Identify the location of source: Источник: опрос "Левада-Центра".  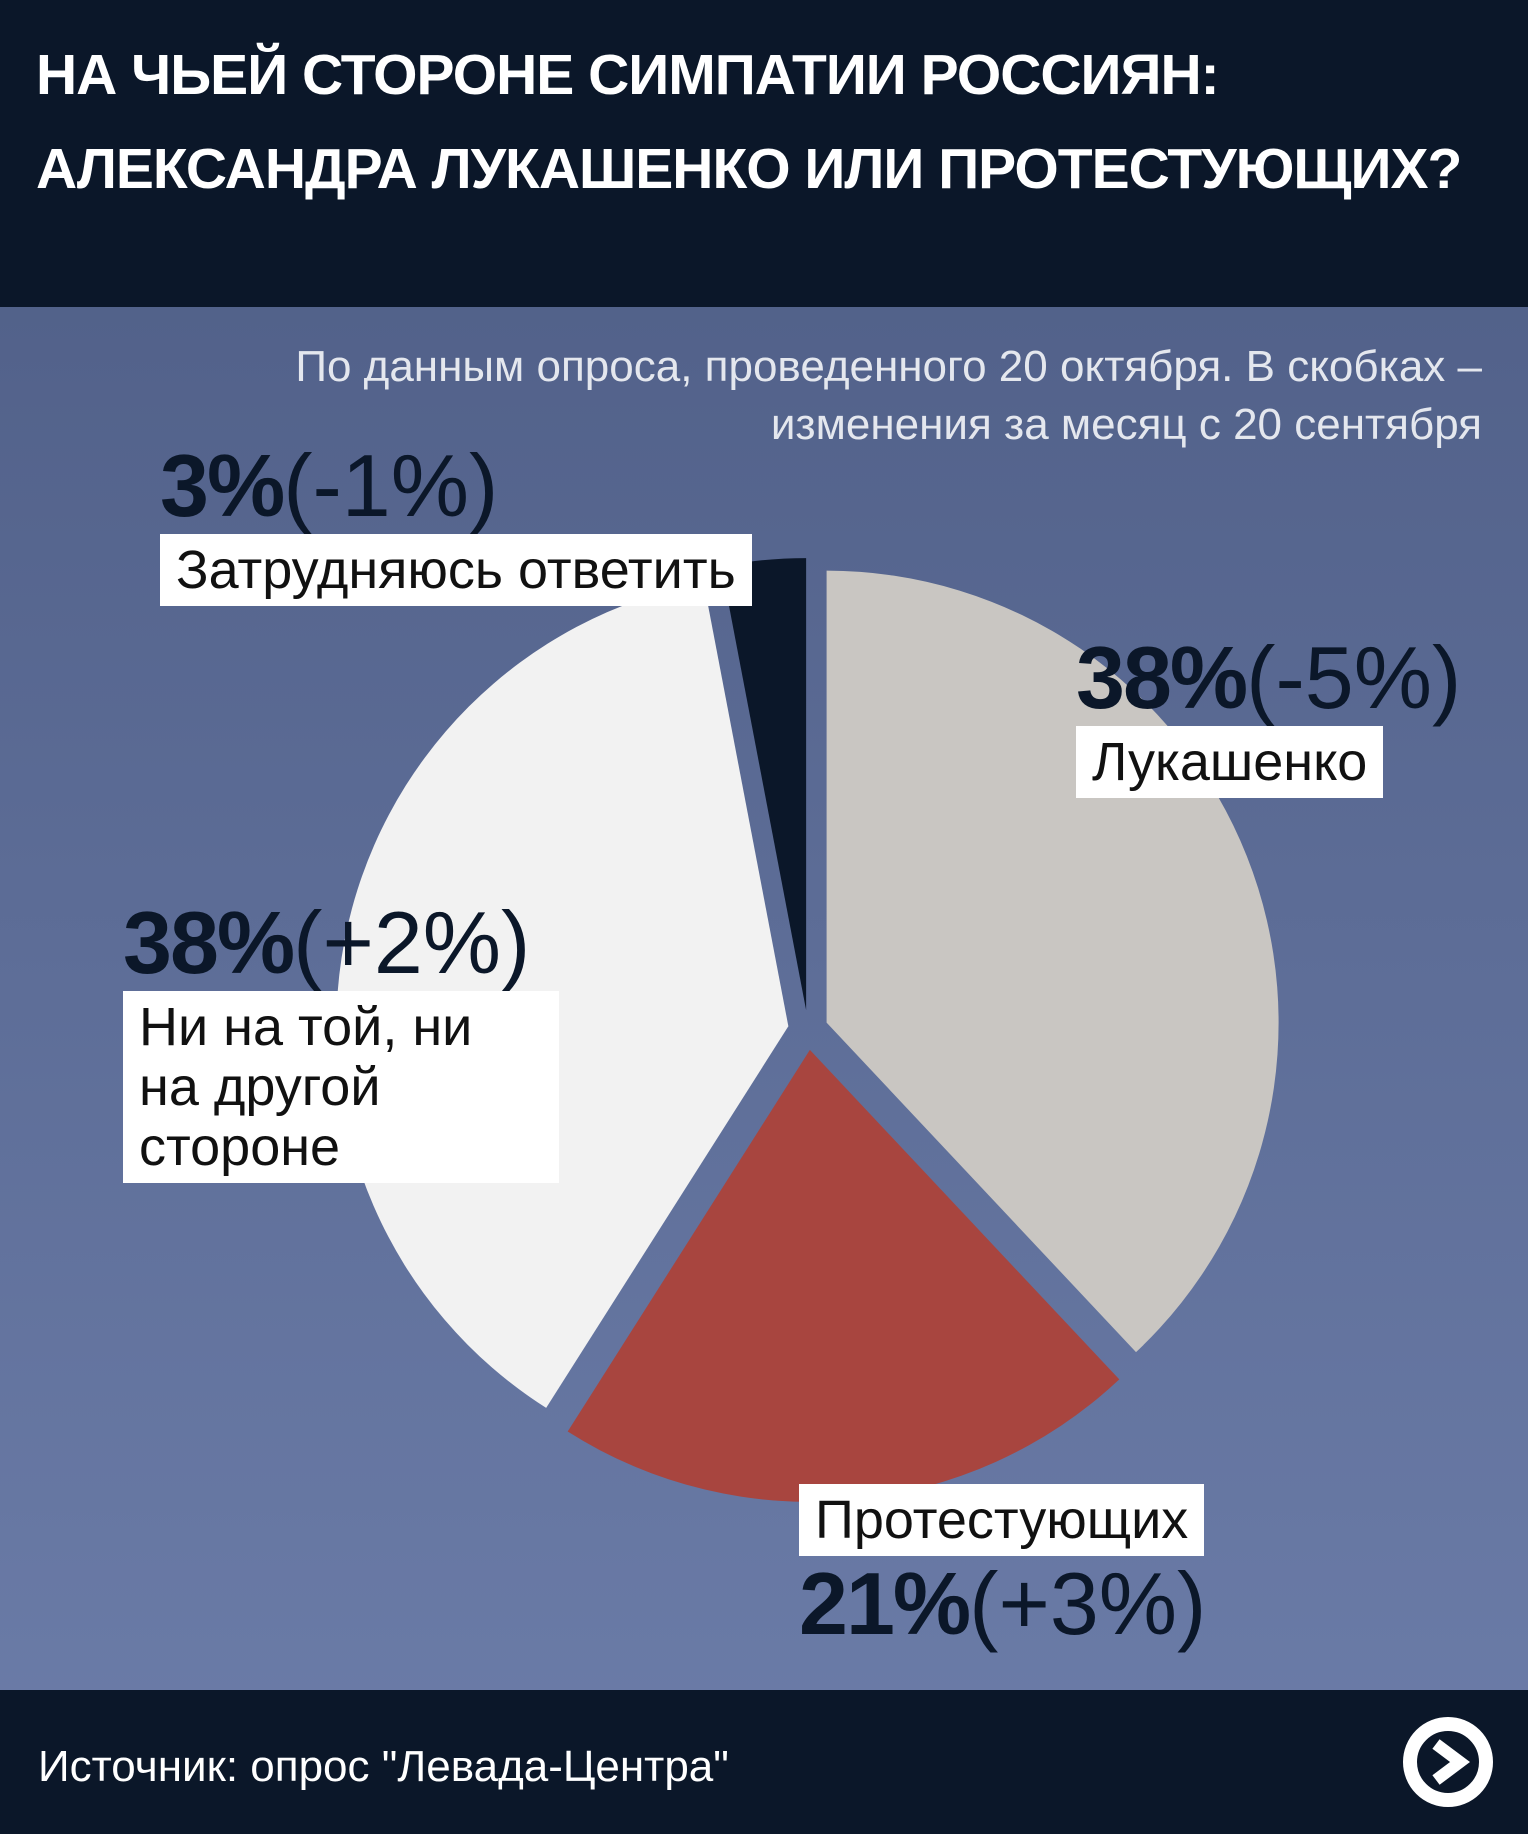
(383, 1766).